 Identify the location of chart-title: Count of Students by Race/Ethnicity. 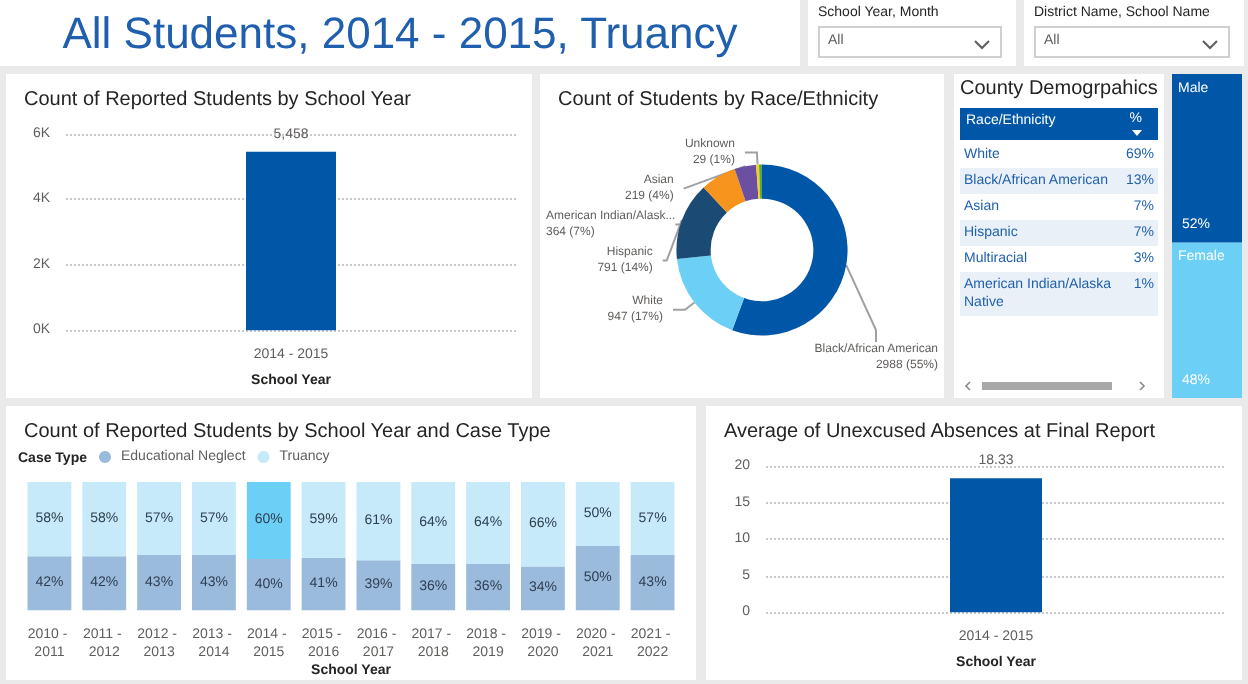
(718, 100).